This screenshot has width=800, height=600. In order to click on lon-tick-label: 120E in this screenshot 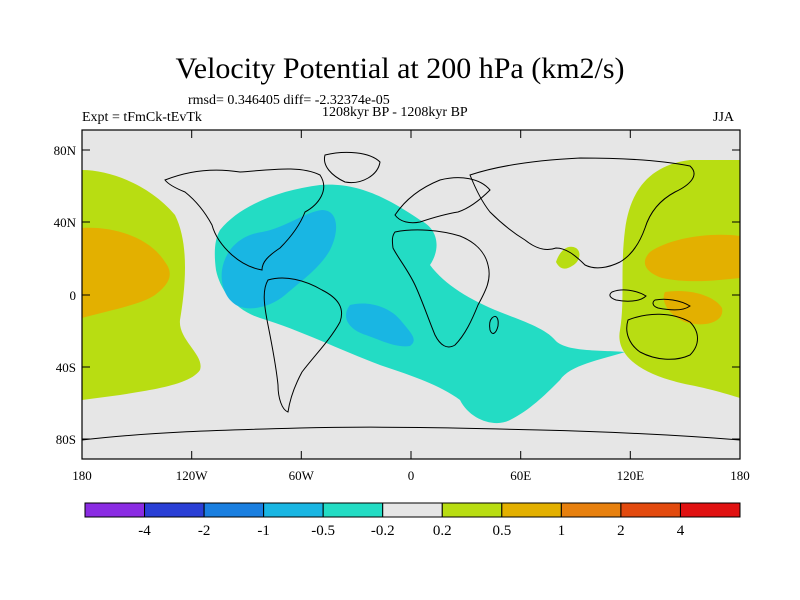, I will do `click(631, 475)`.